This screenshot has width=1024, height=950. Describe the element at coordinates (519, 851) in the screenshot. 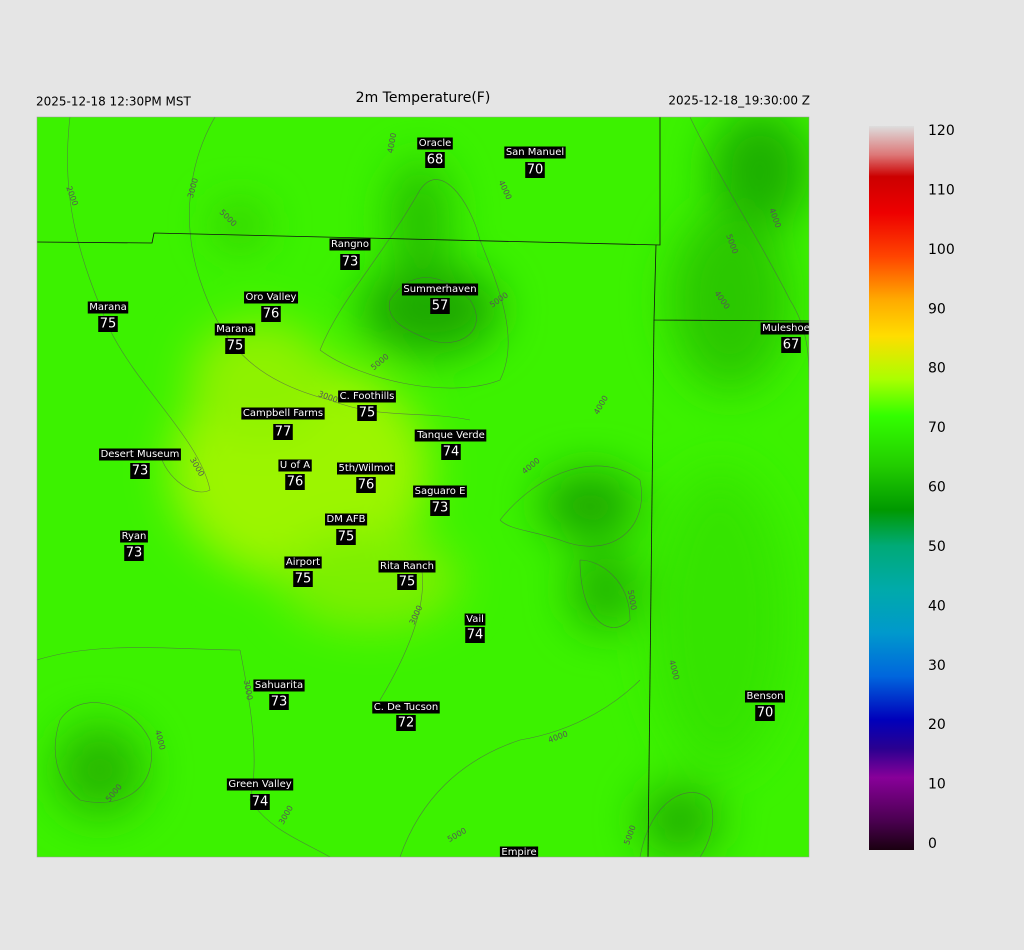

I see `station-name-group: Empire` at that location.